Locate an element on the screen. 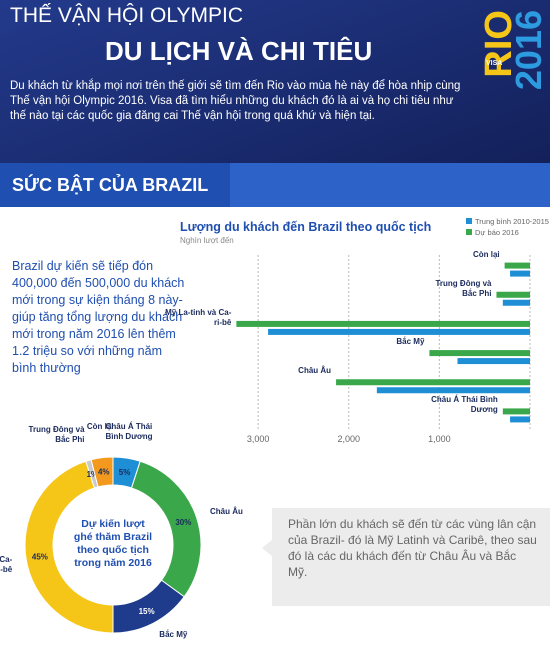  value-label: 30% is located at coordinates (183, 522).